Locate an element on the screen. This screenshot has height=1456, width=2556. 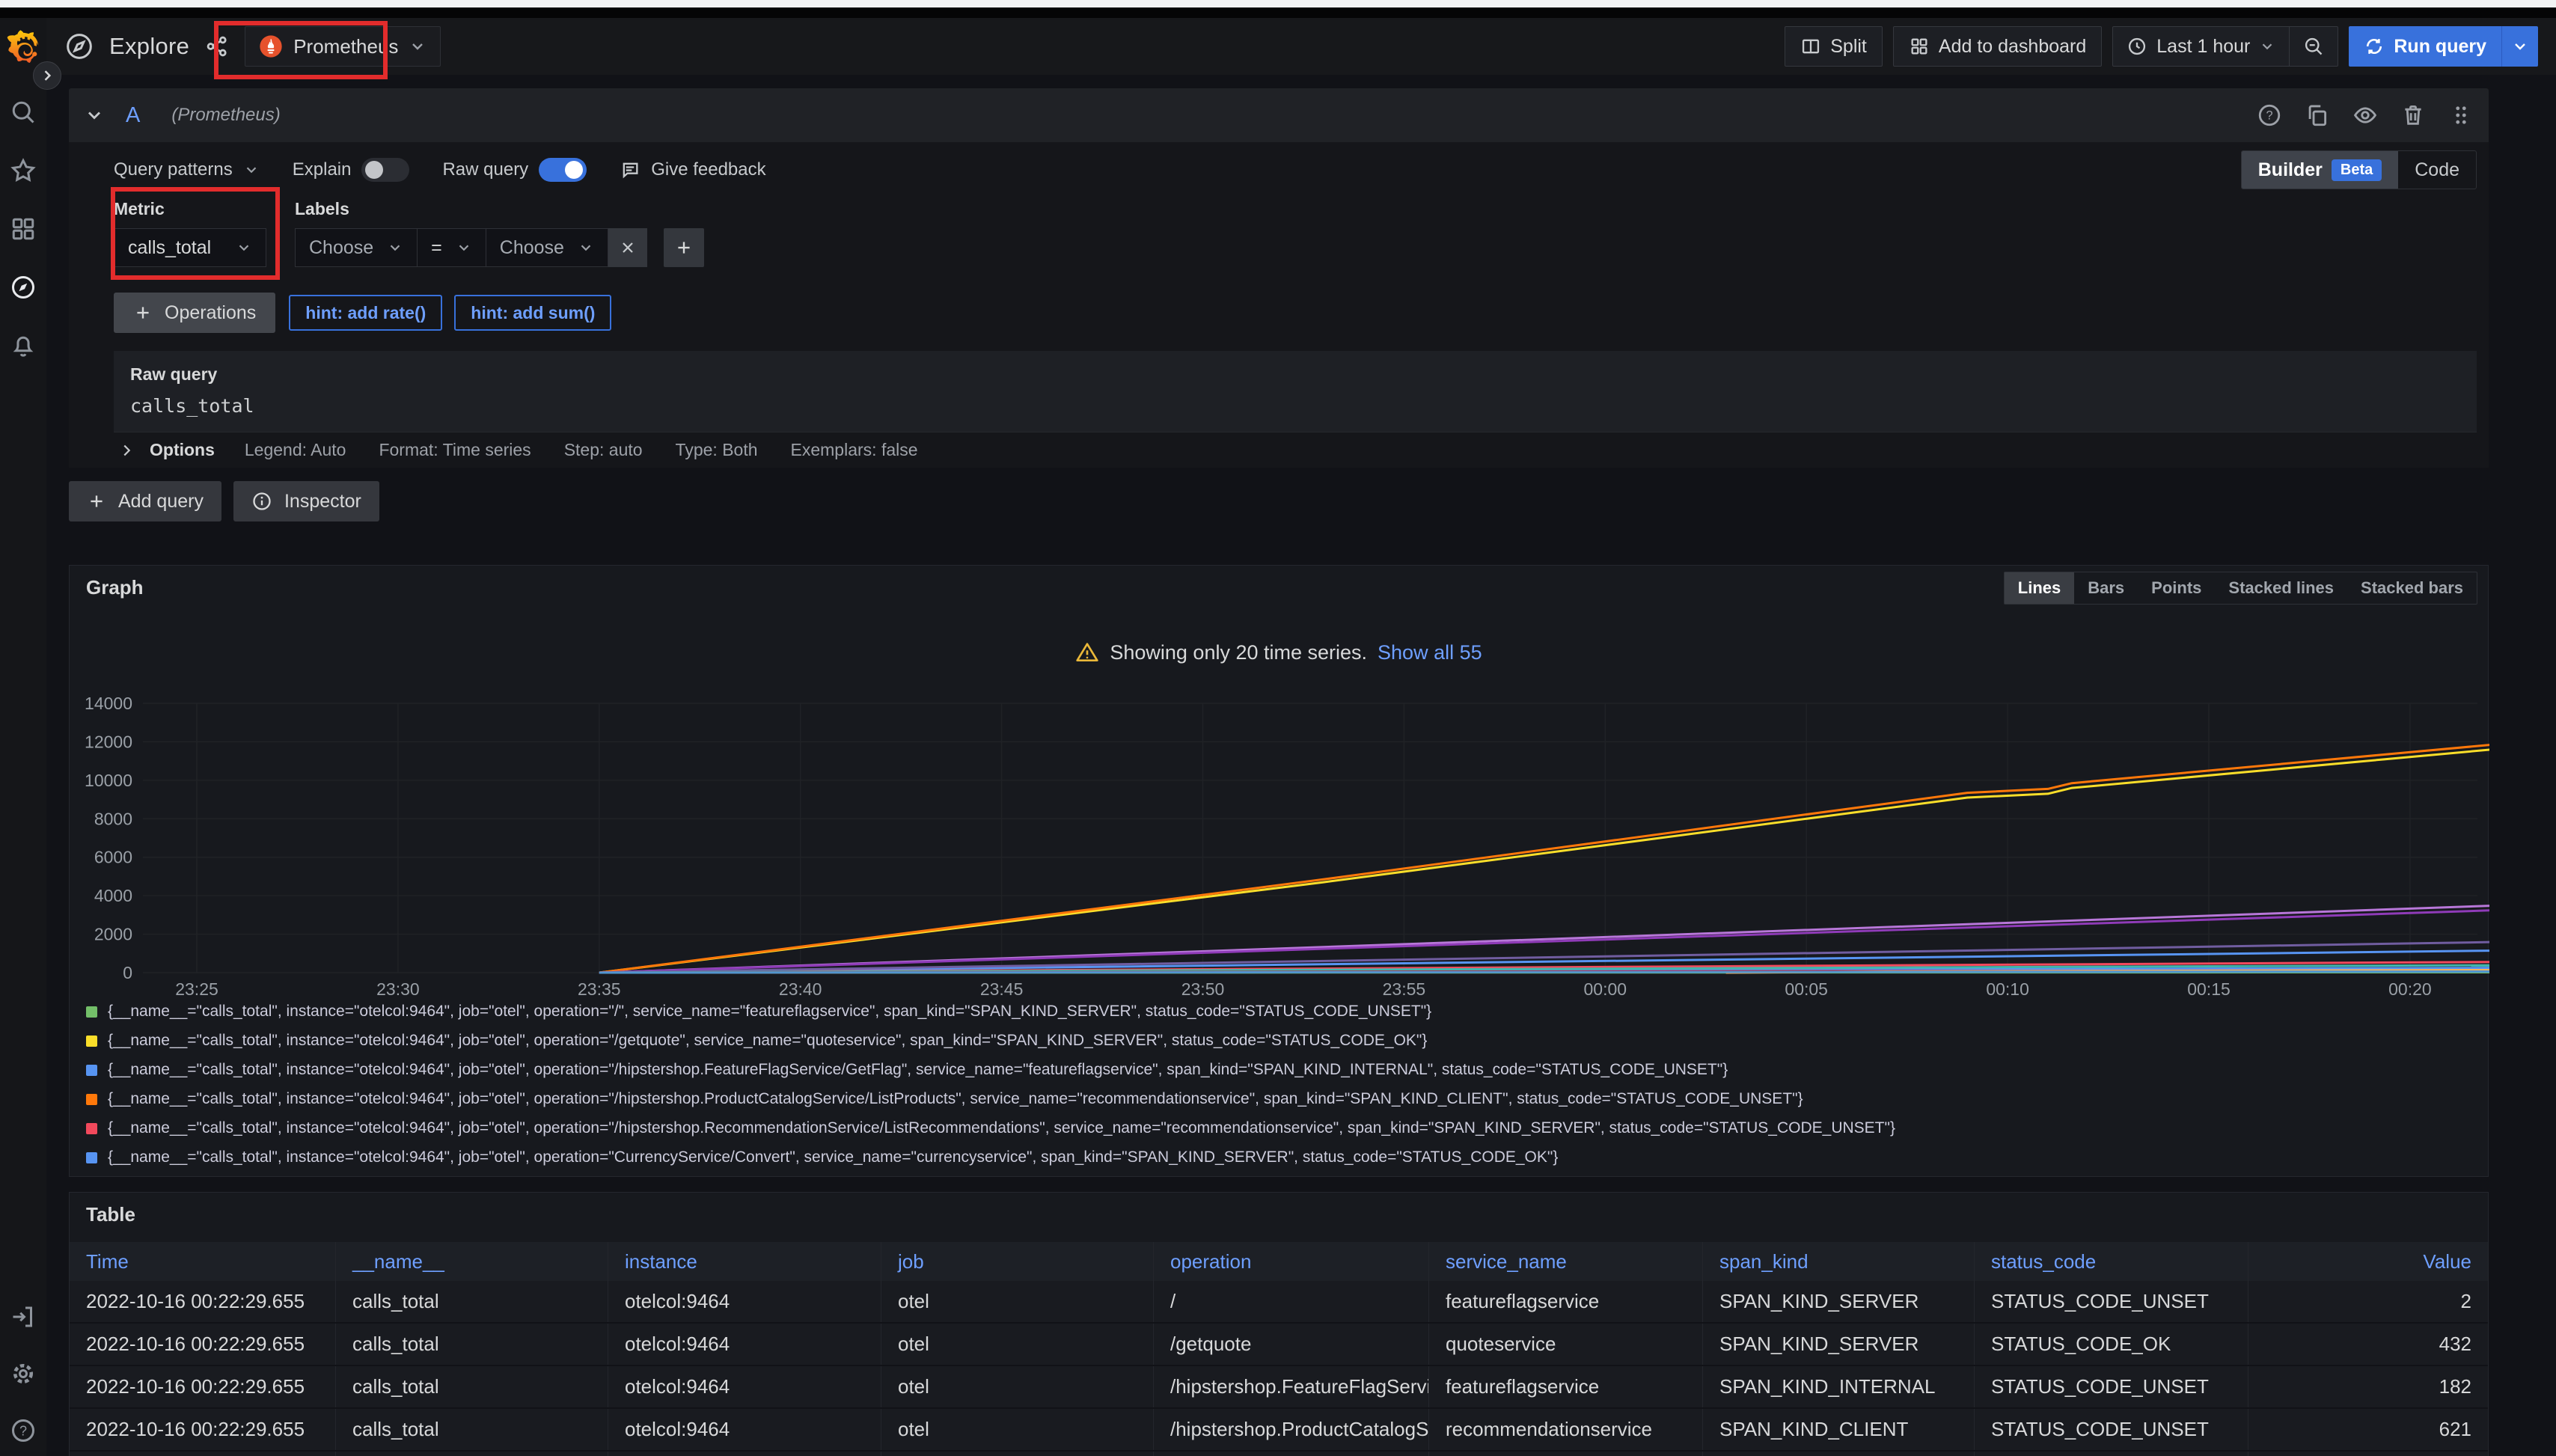
table-cell: recommendationservice is located at coordinates (1565, 1429).